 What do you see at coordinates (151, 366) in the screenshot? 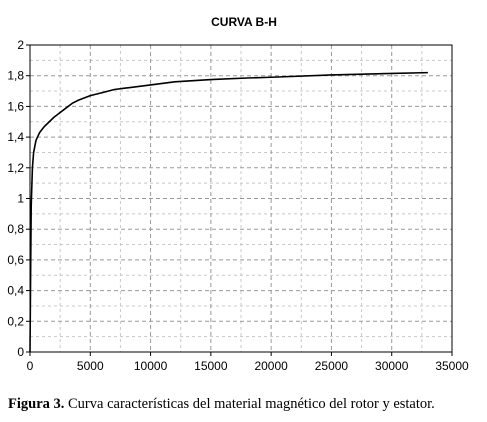
I see `x-tick-label: 10000` at bounding box center [151, 366].